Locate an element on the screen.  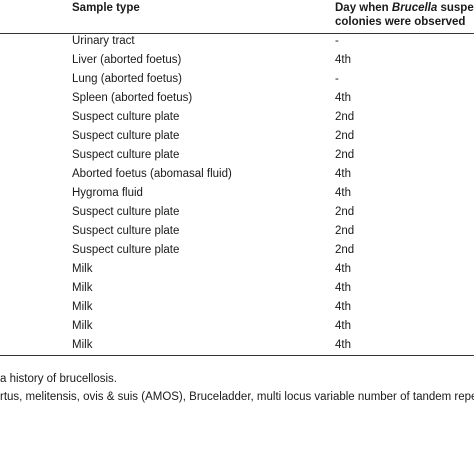
sample-type-cell: Aborted foetus (abomasal fluid) is located at coordinates (152, 174).